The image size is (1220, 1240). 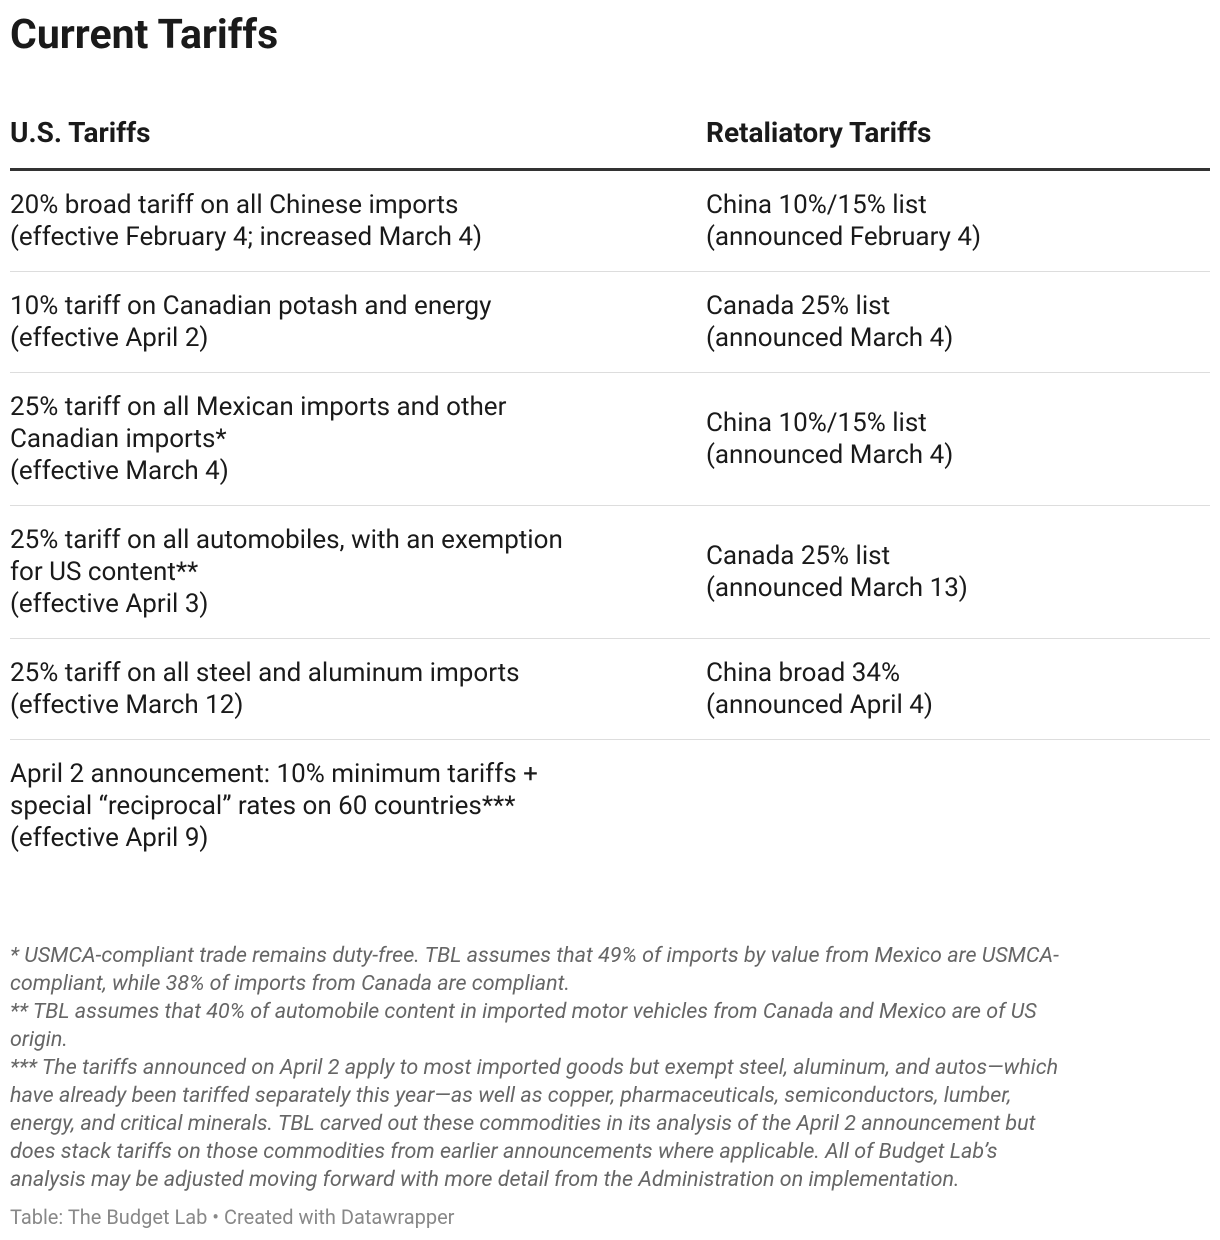 I want to click on cell-line: Canadian imports*, so click(x=118, y=439).